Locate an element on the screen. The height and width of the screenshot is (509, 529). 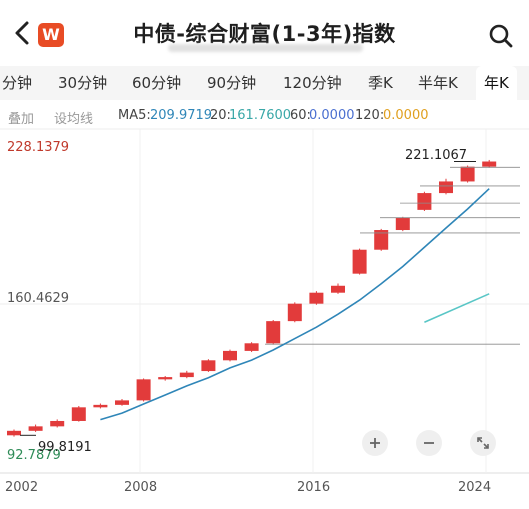
tab-30min: 30分钟 is located at coordinates (83, 83).